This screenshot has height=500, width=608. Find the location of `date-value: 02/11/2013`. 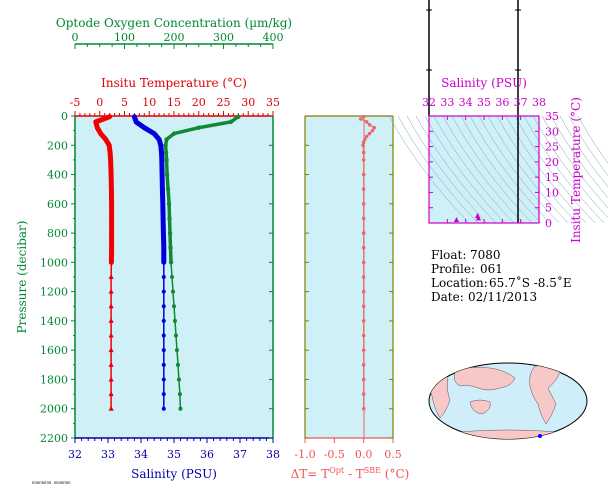

date-value: 02/11/2013 is located at coordinates (502, 297).